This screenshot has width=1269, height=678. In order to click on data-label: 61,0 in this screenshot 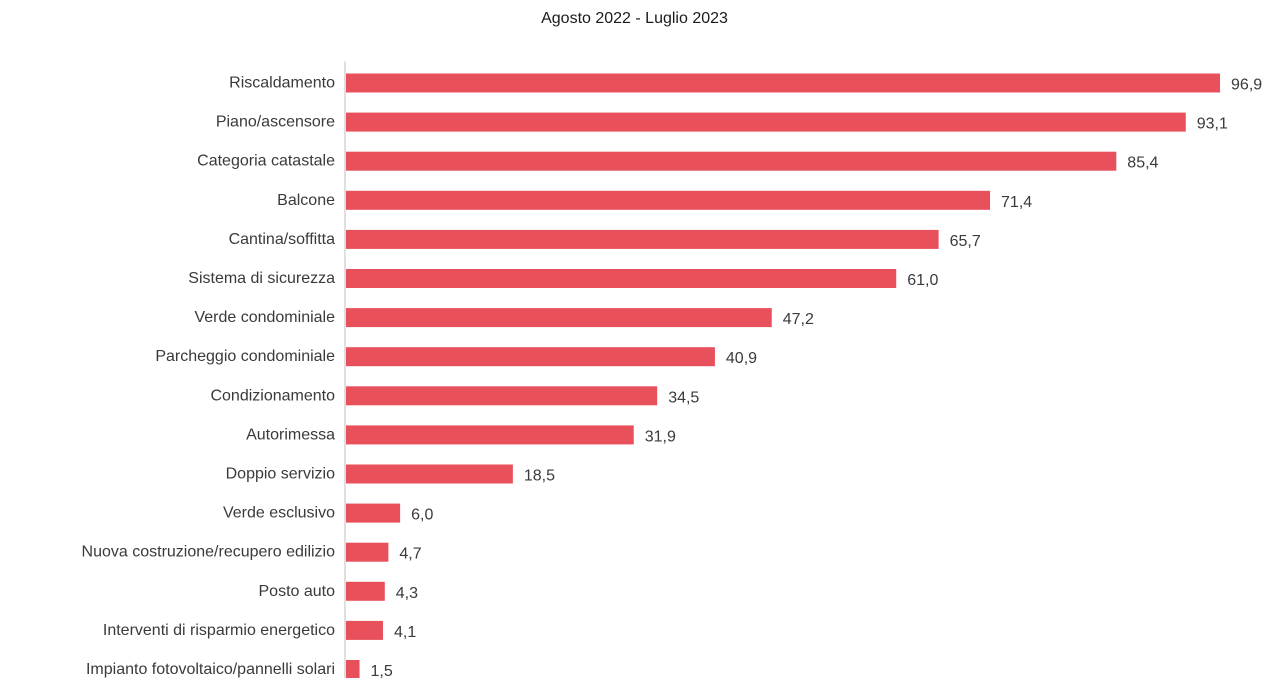, I will do `click(922, 280)`.